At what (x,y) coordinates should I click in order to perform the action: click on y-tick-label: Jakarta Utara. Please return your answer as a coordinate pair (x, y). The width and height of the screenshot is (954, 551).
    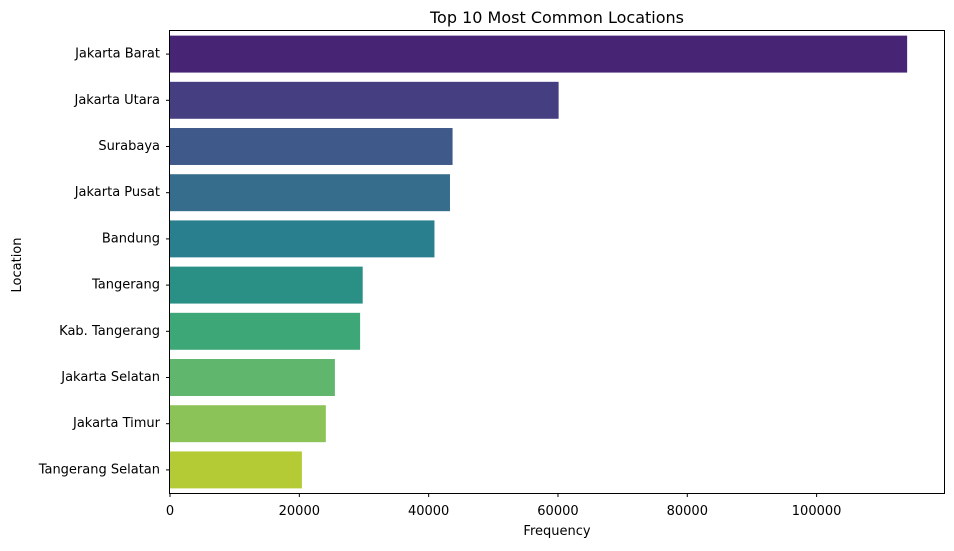
    Looking at the image, I should click on (117, 100).